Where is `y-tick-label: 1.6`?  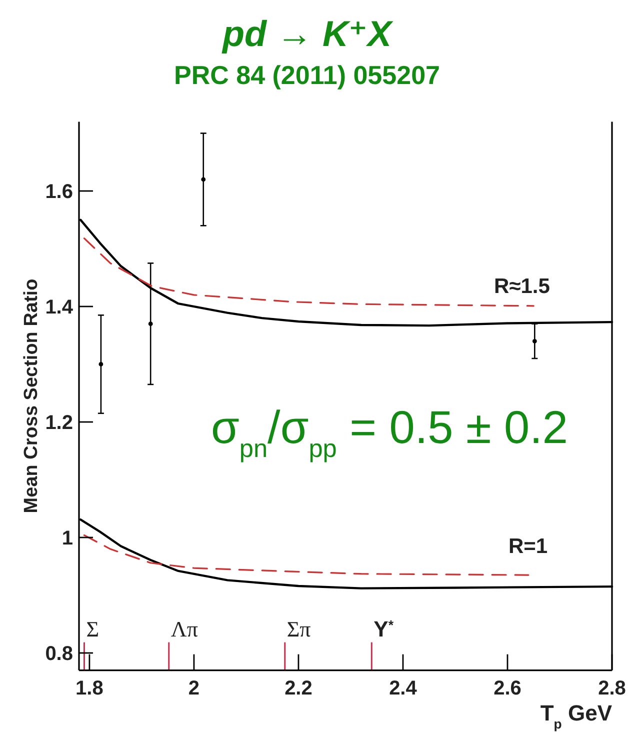 y-tick-label: 1.6 is located at coordinates (59, 191).